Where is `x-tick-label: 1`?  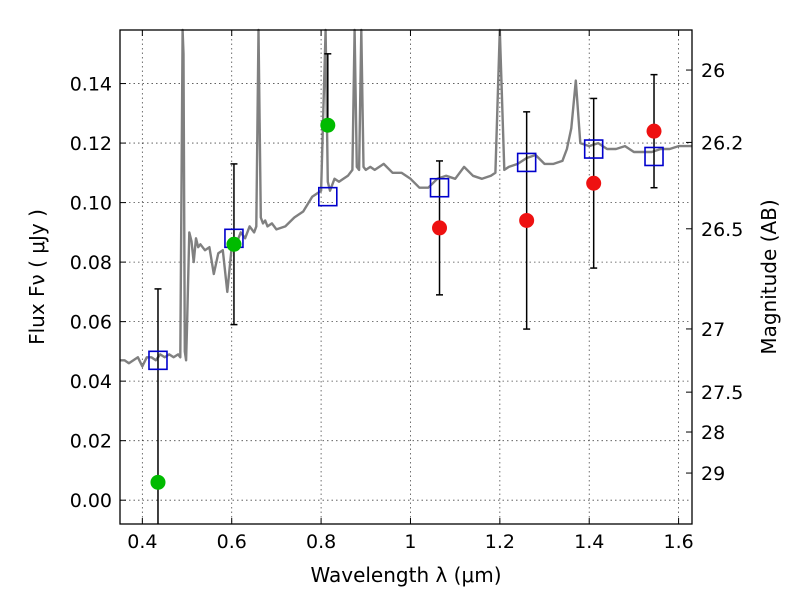 x-tick-label: 1 is located at coordinates (410, 542).